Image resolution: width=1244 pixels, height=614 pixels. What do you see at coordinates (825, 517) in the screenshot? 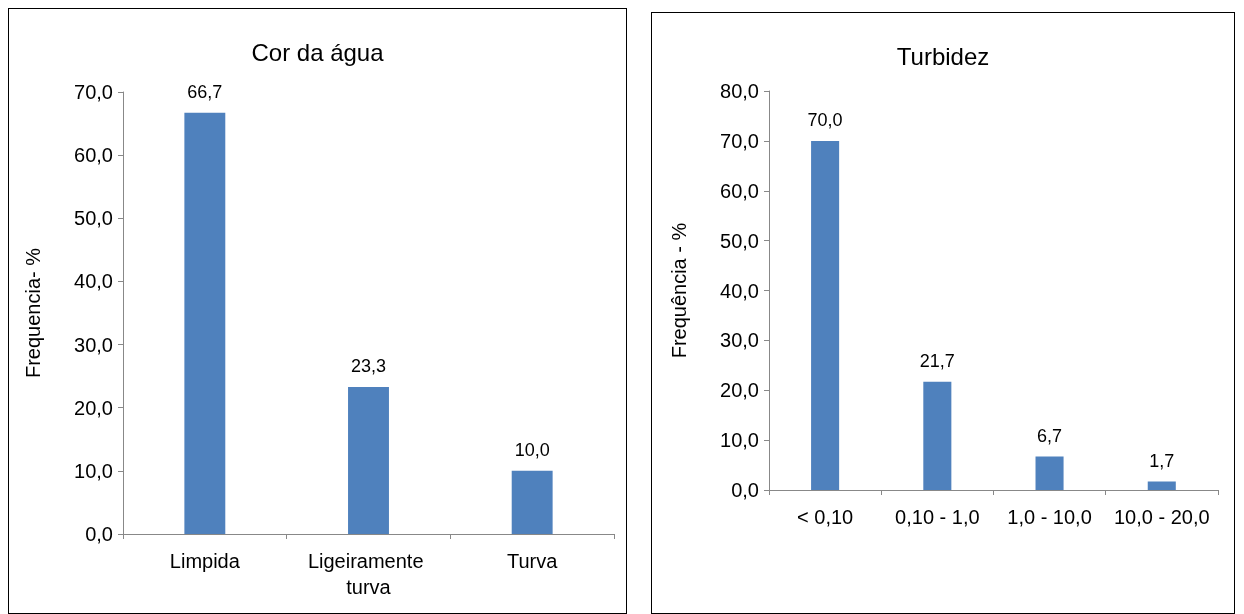
I see `x-tick-label: < 0,10` at bounding box center [825, 517].